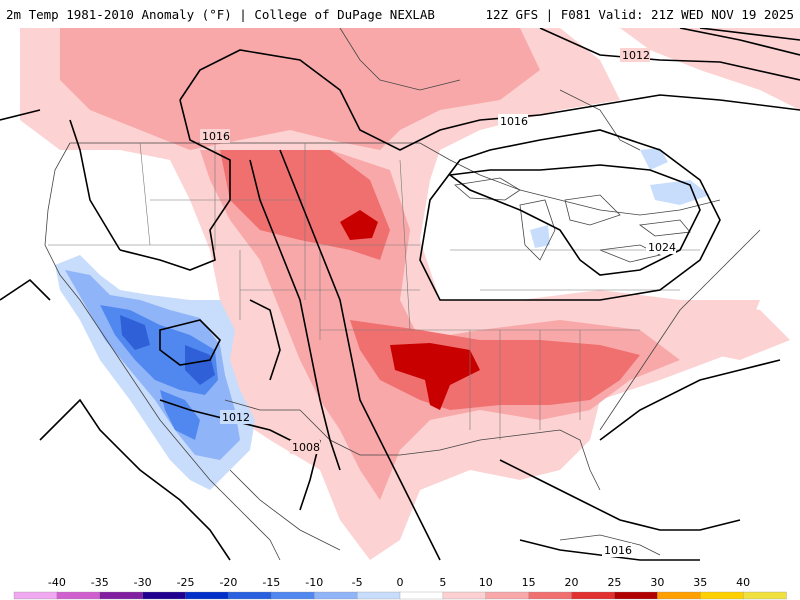 This screenshot has height=600, width=800. What do you see at coordinates (743, 582) in the screenshot?
I see `legend-tick-label: 40` at bounding box center [743, 582].